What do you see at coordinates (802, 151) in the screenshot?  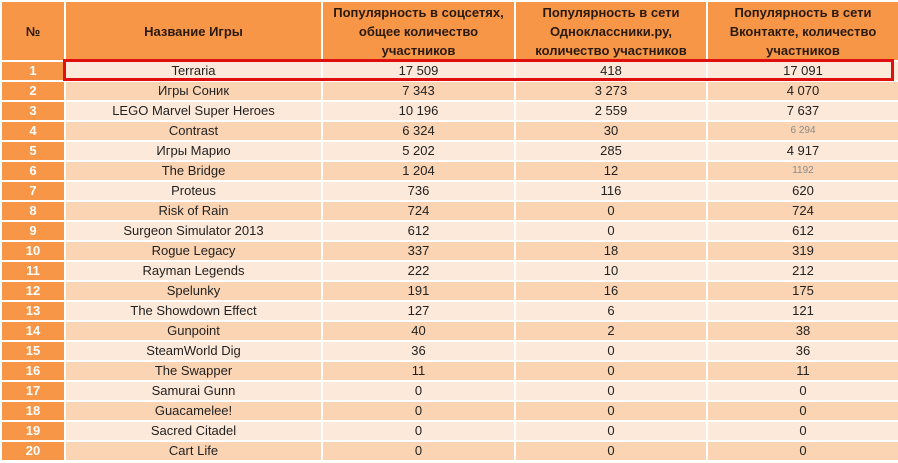 I see `vkontakte-count-cell: 4 917` at bounding box center [802, 151].